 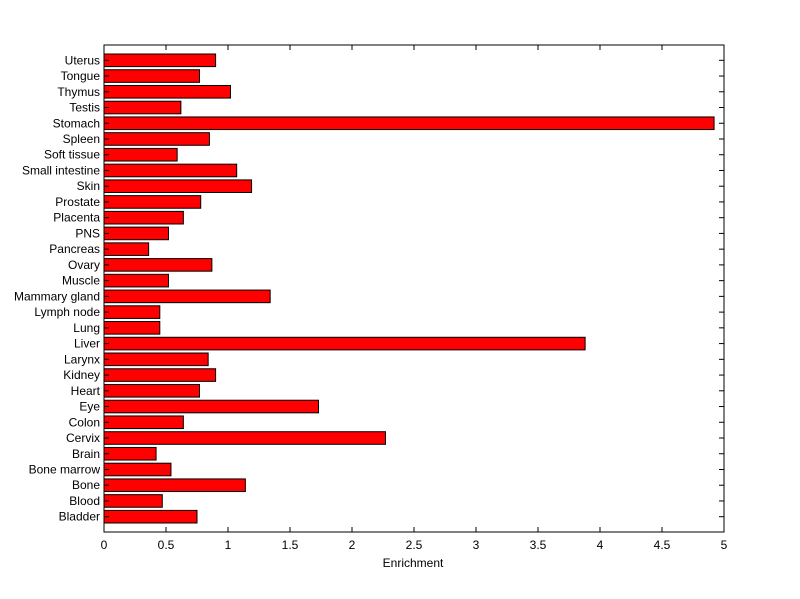 What do you see at coordinates (84, 265) in the screenshot?
I see `y-tick-label-ovary: Ovary` at bounding box center [84, 265].